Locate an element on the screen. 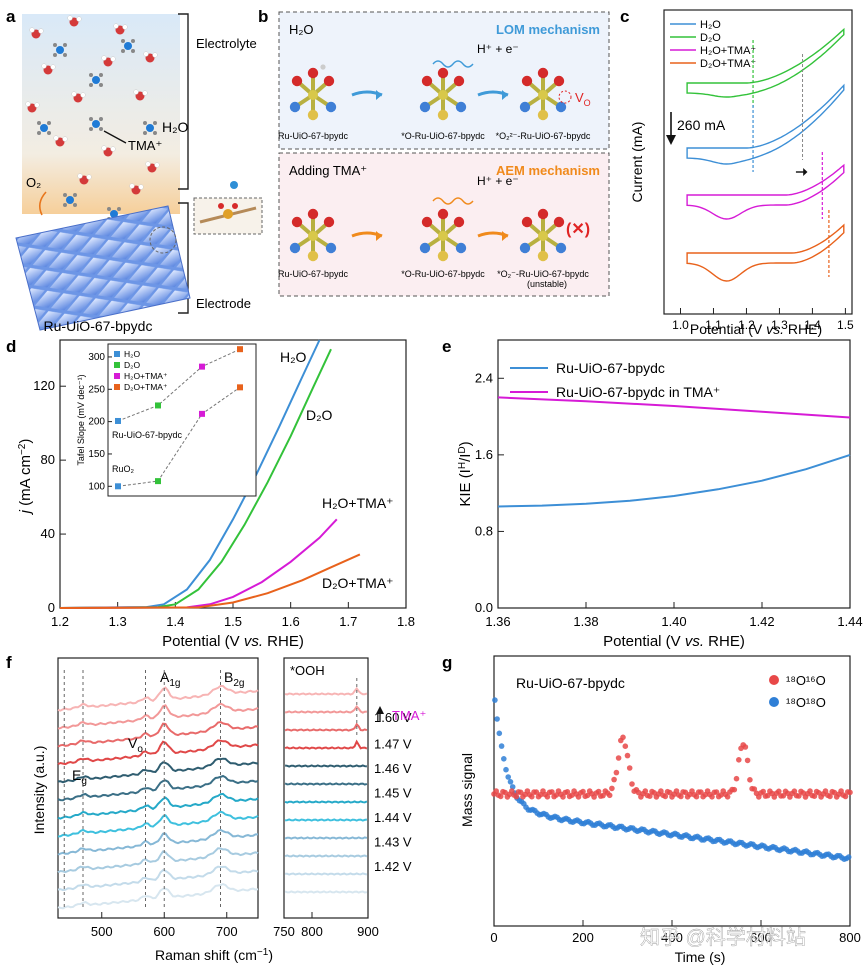 This screenshot has height=969, width=866. x-tick-label: 200 is located at coordinates (583, 937).